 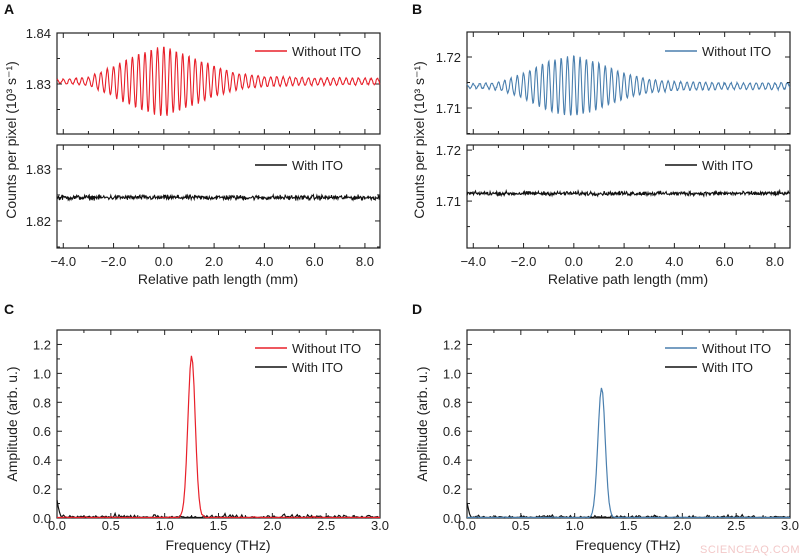 I want to click on watermark: SCIENCEAQ.COM, so click(x=750, y=550).